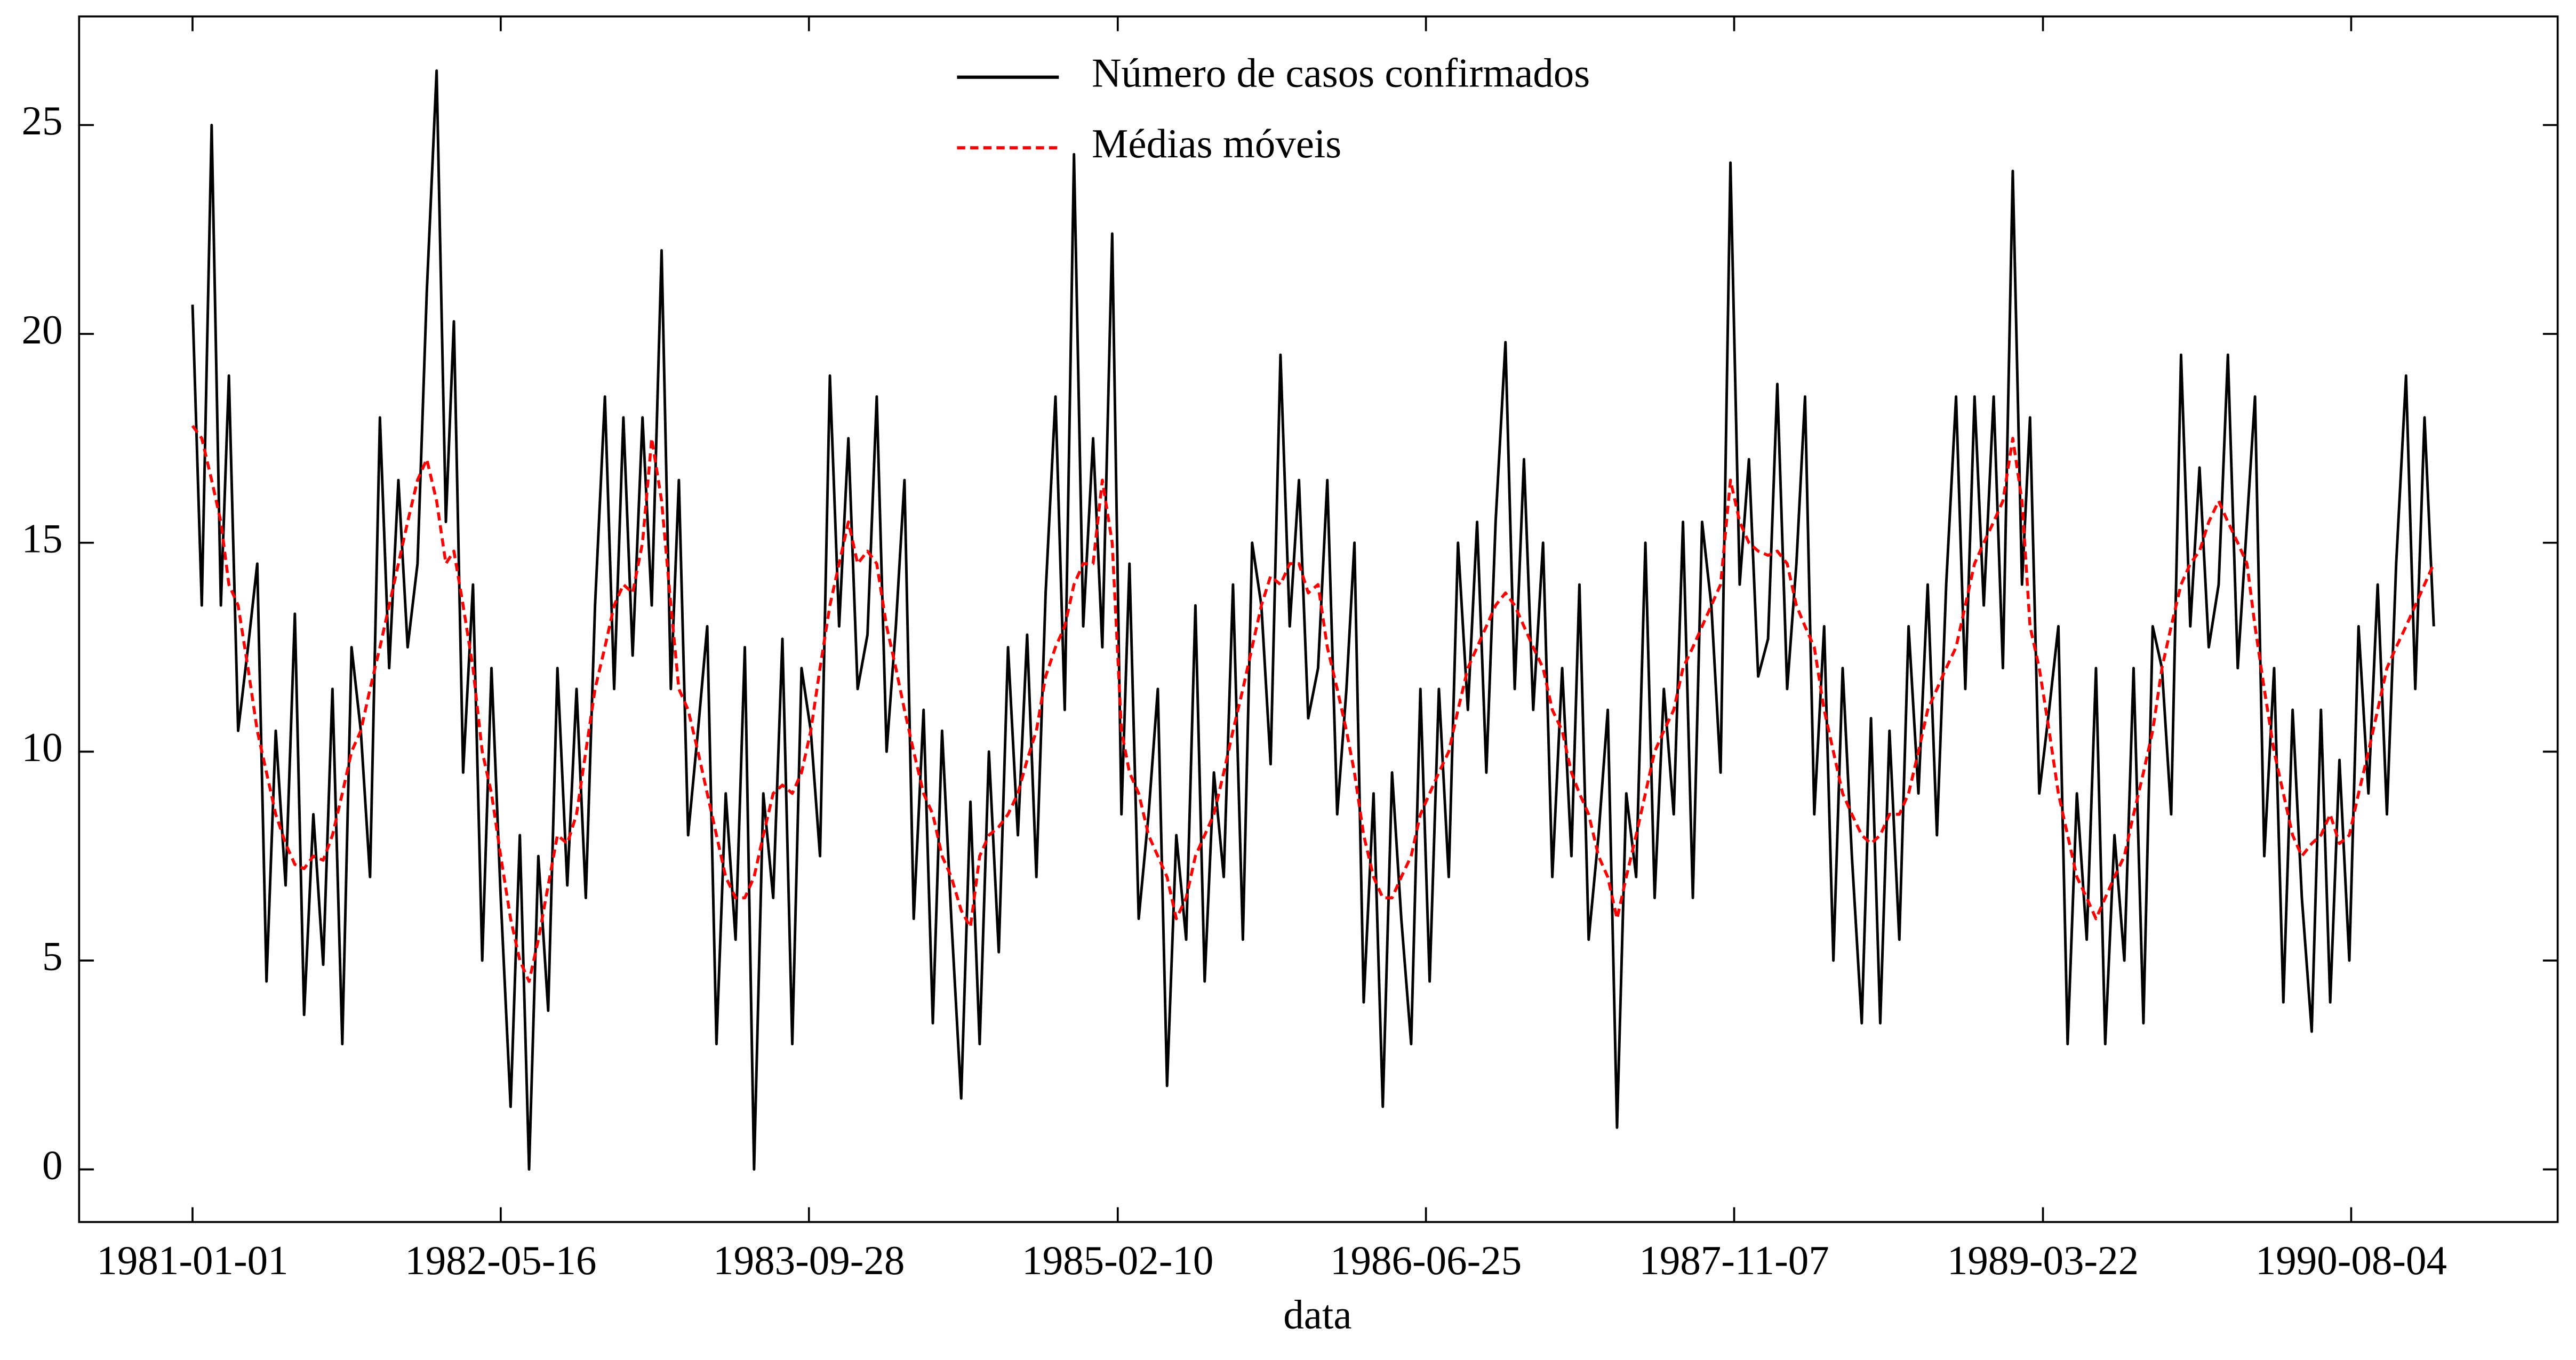 Image resolution: width=2576 pixels, height=1360 pixels. Describe the element at coordinates (500, 1260) in the screenshot. I see `x-tick-label: 1982-05-16` at that location.